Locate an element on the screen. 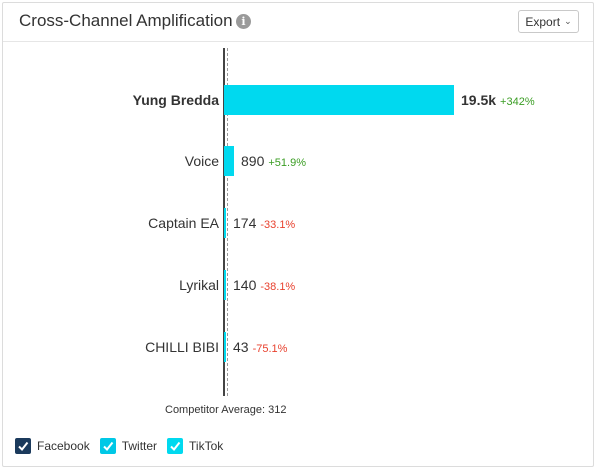 The image size is (596, 469). category-label: Yung Bredda is located at coordinates (175, 100).